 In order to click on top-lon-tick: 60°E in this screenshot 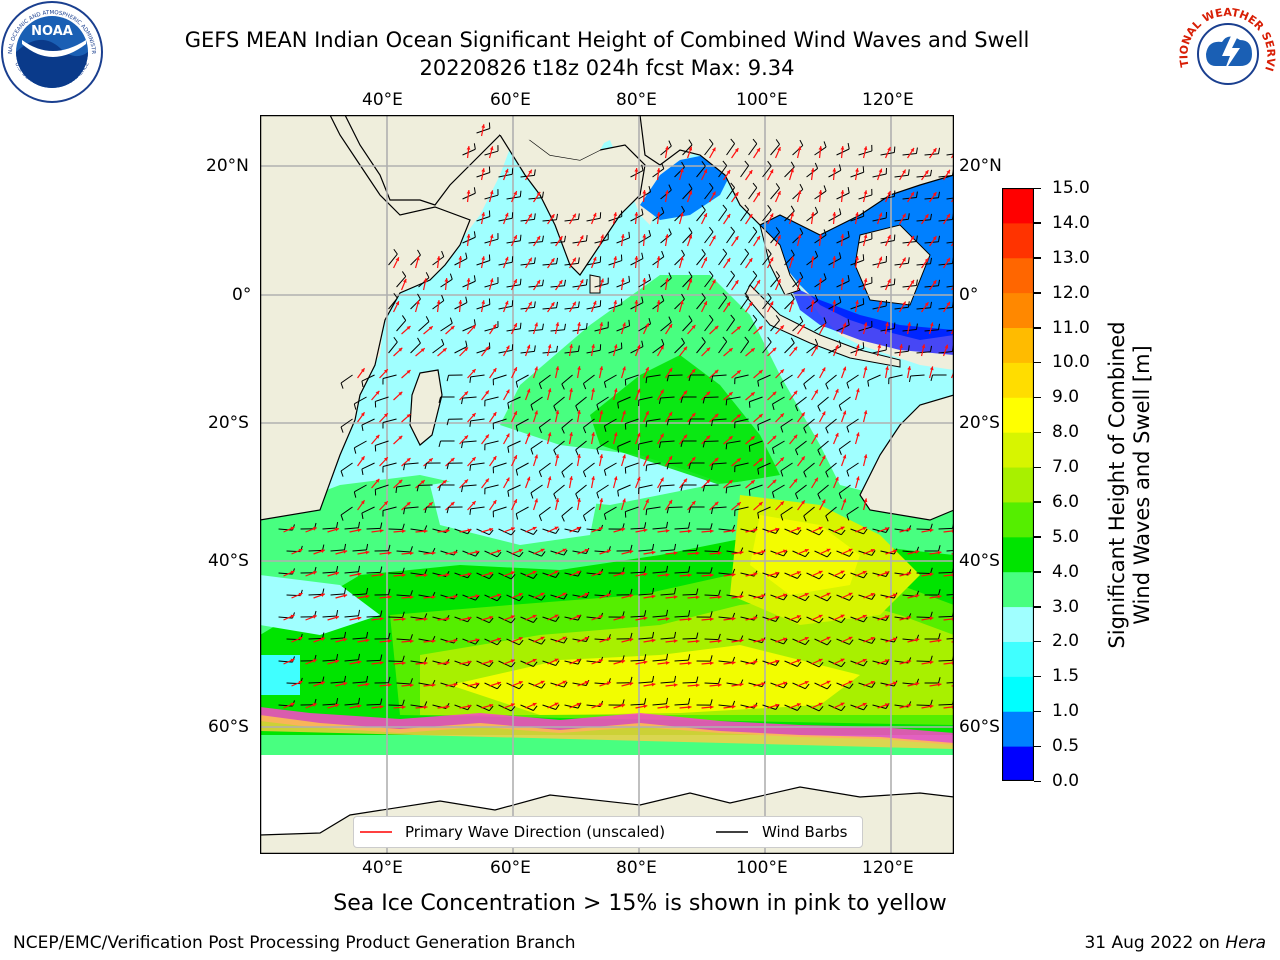, I will do `click(510, 100)`.